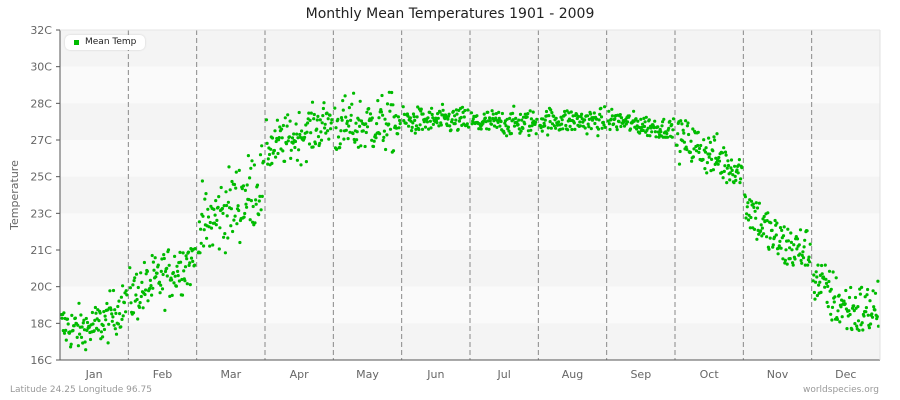 Image resolution: width=900 pixels, height=400 pixels. What do you see at coordinates (41, 30) in the screenshot?
I see `y-tick-label: 32C` at bounding box center [41, 30].